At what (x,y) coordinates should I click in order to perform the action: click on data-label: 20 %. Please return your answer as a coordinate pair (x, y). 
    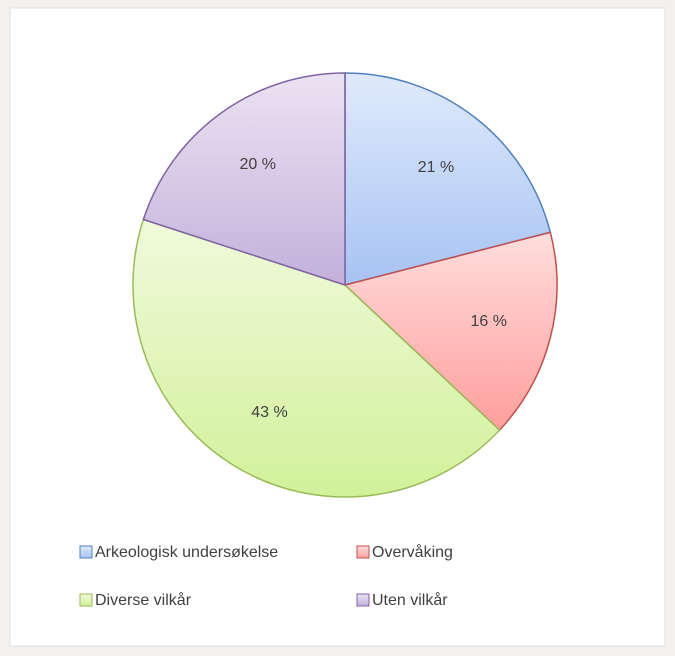
    Looking at the image, I should click on (258, 164).